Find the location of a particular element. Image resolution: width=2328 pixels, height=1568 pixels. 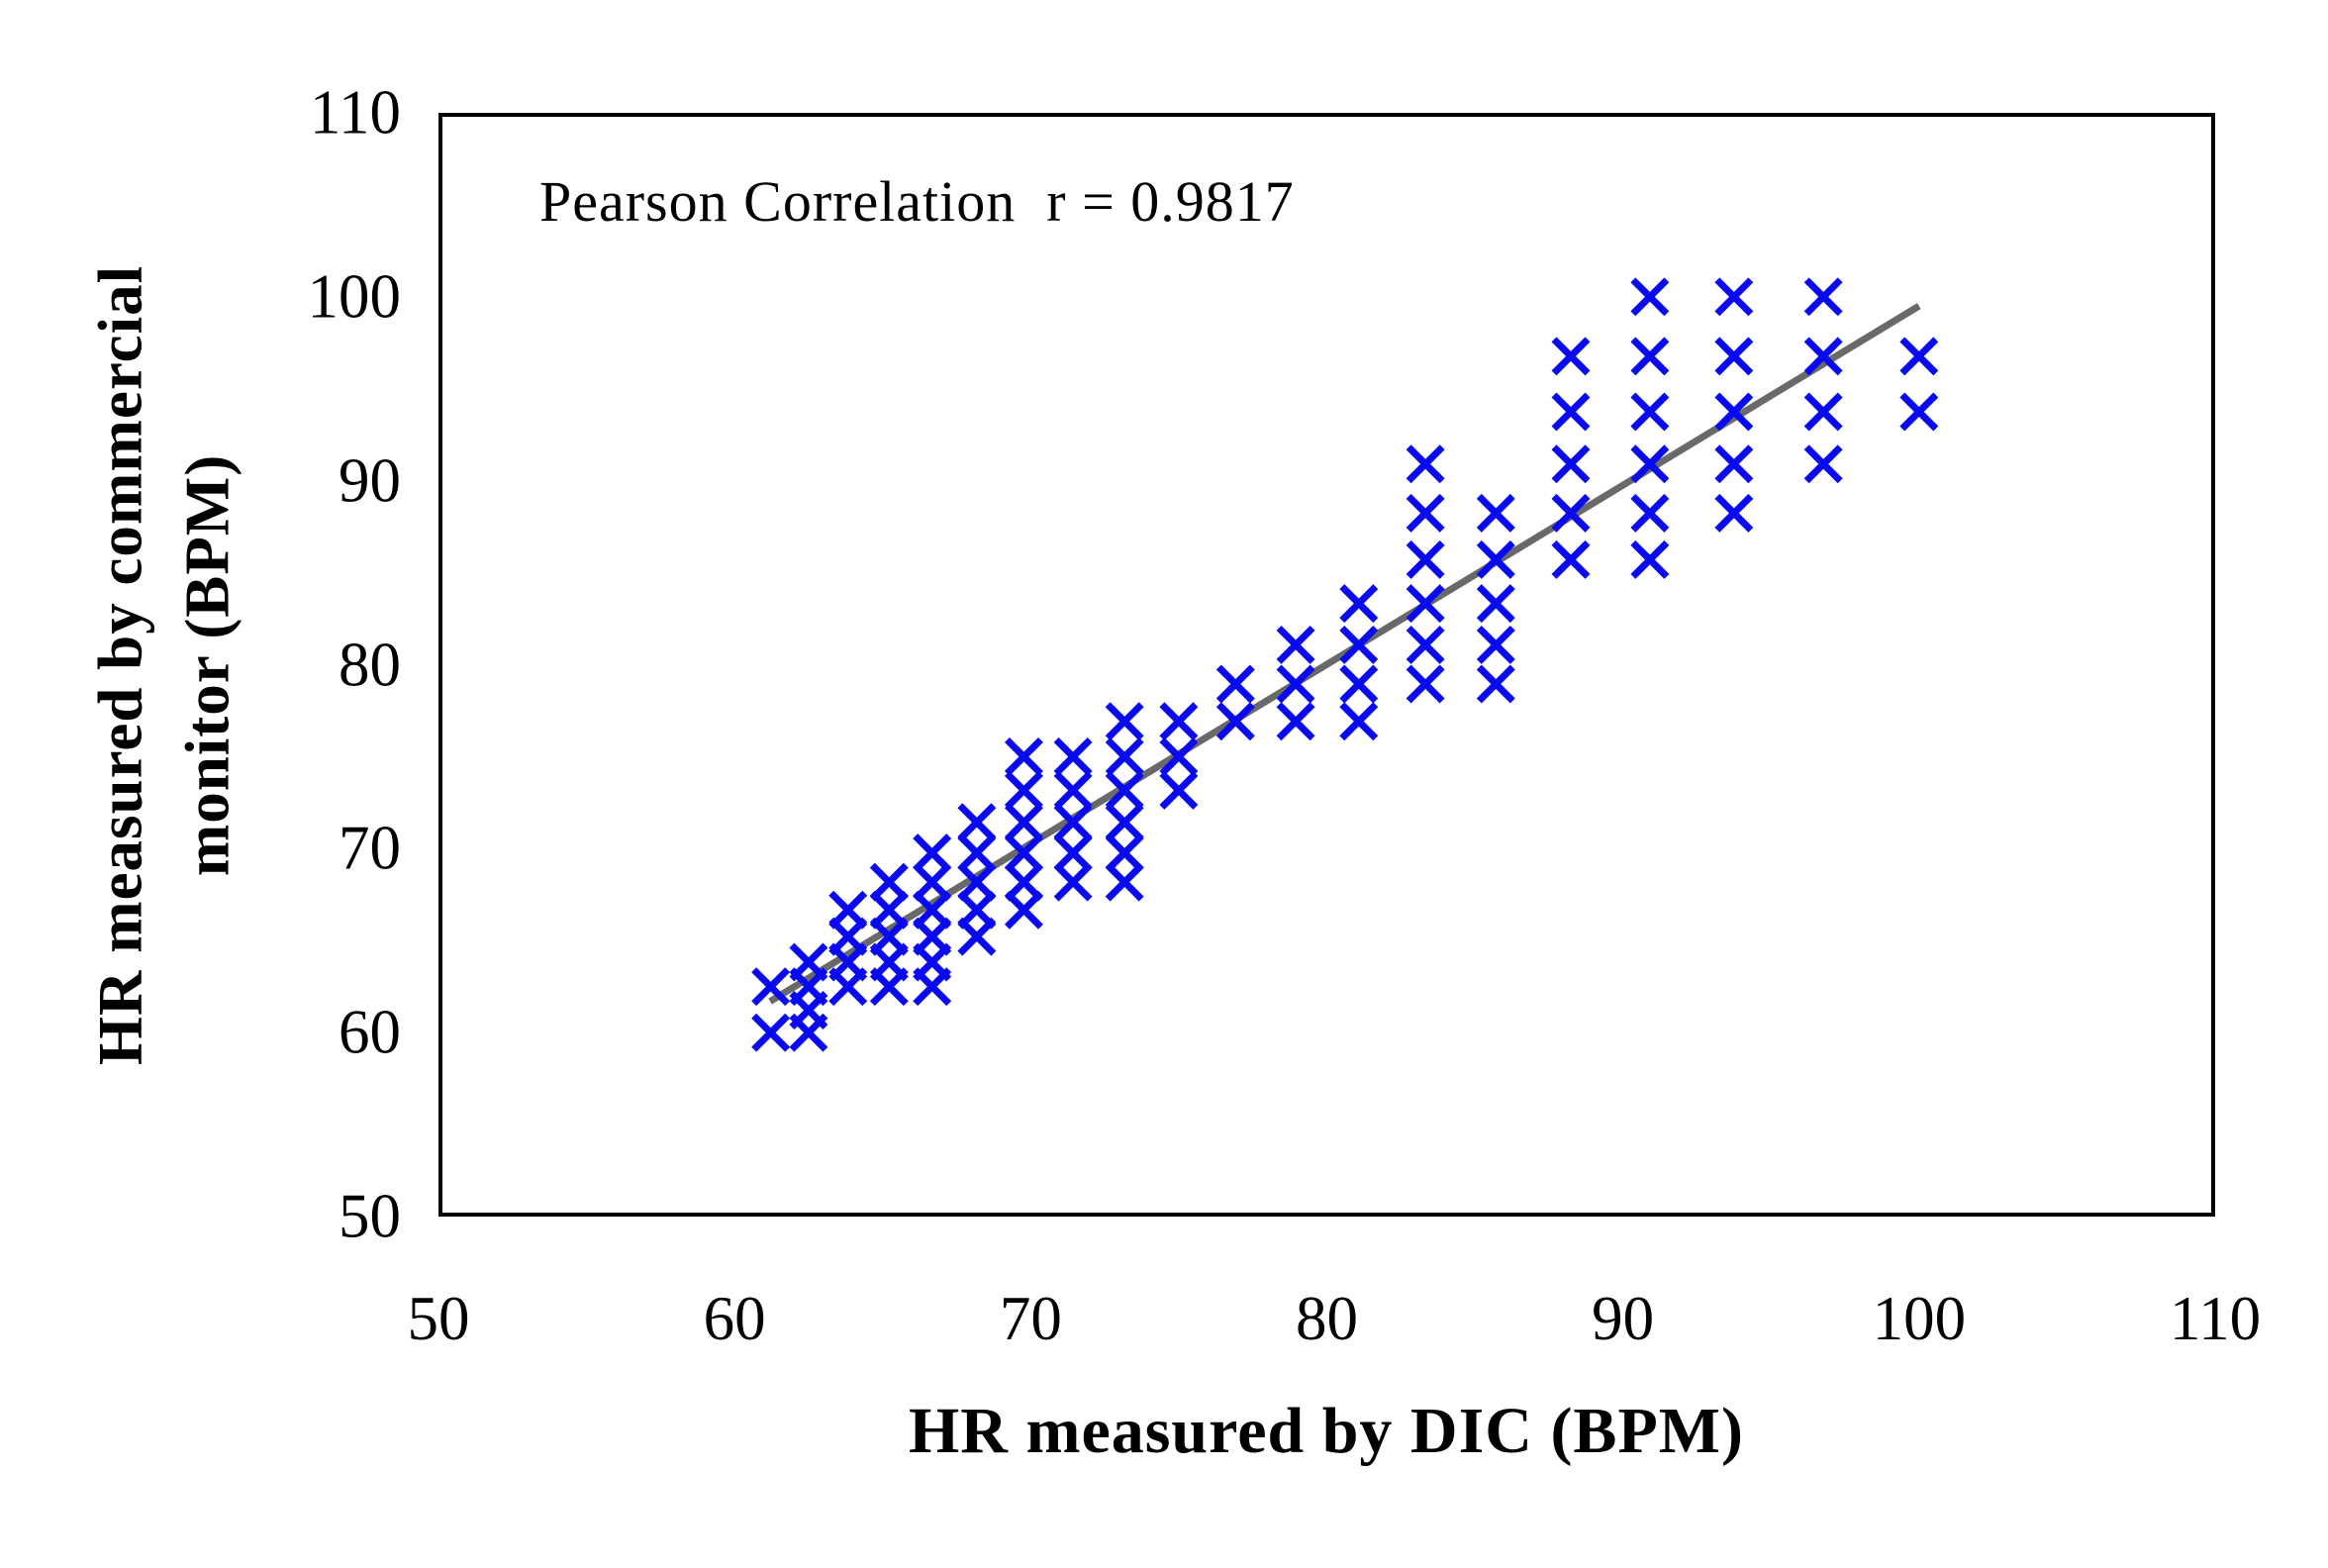

y-tick-label: 80 is located at coordinates (370, 664).